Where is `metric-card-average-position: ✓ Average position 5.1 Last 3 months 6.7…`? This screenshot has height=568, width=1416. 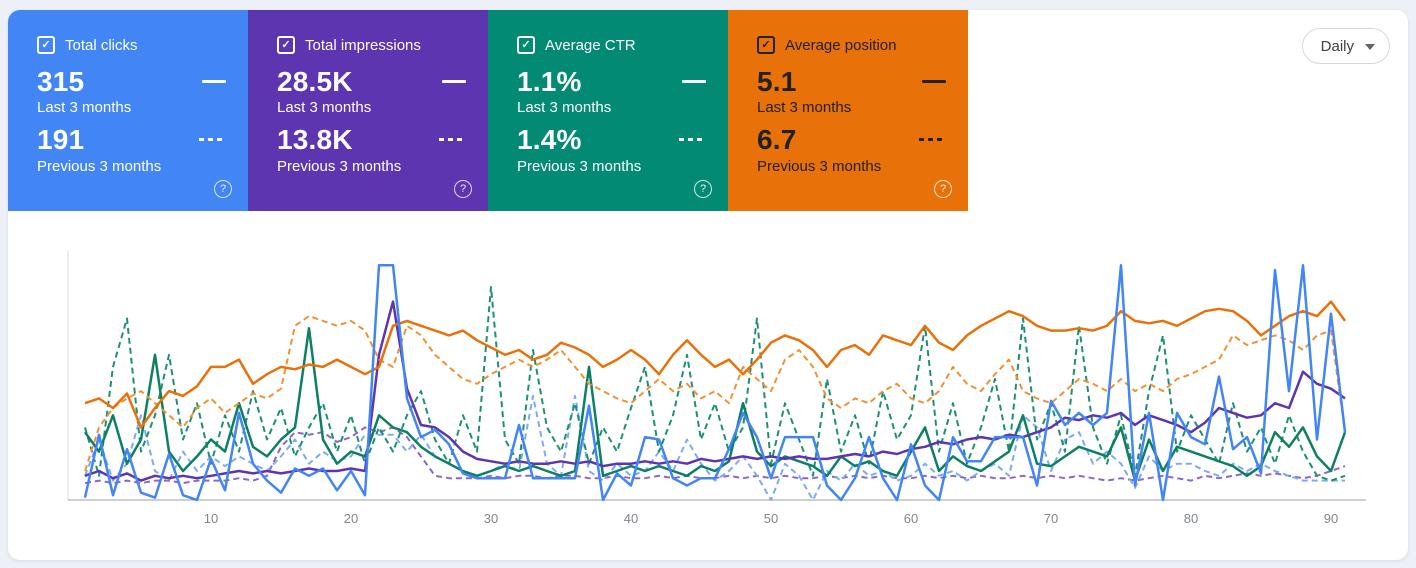
metric-card-average-position: ✓ Average position 5.1 Last 3 months 6.7… is located at coordinates (848, 110).